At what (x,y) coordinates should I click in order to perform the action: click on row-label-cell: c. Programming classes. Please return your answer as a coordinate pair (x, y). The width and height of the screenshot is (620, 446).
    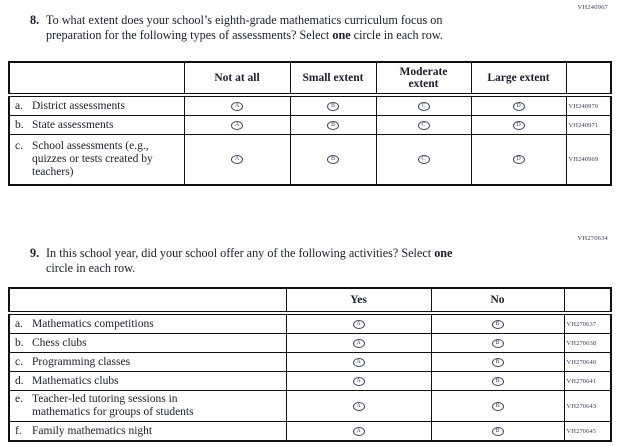
    Looking at the image, I should click on (147, 362).